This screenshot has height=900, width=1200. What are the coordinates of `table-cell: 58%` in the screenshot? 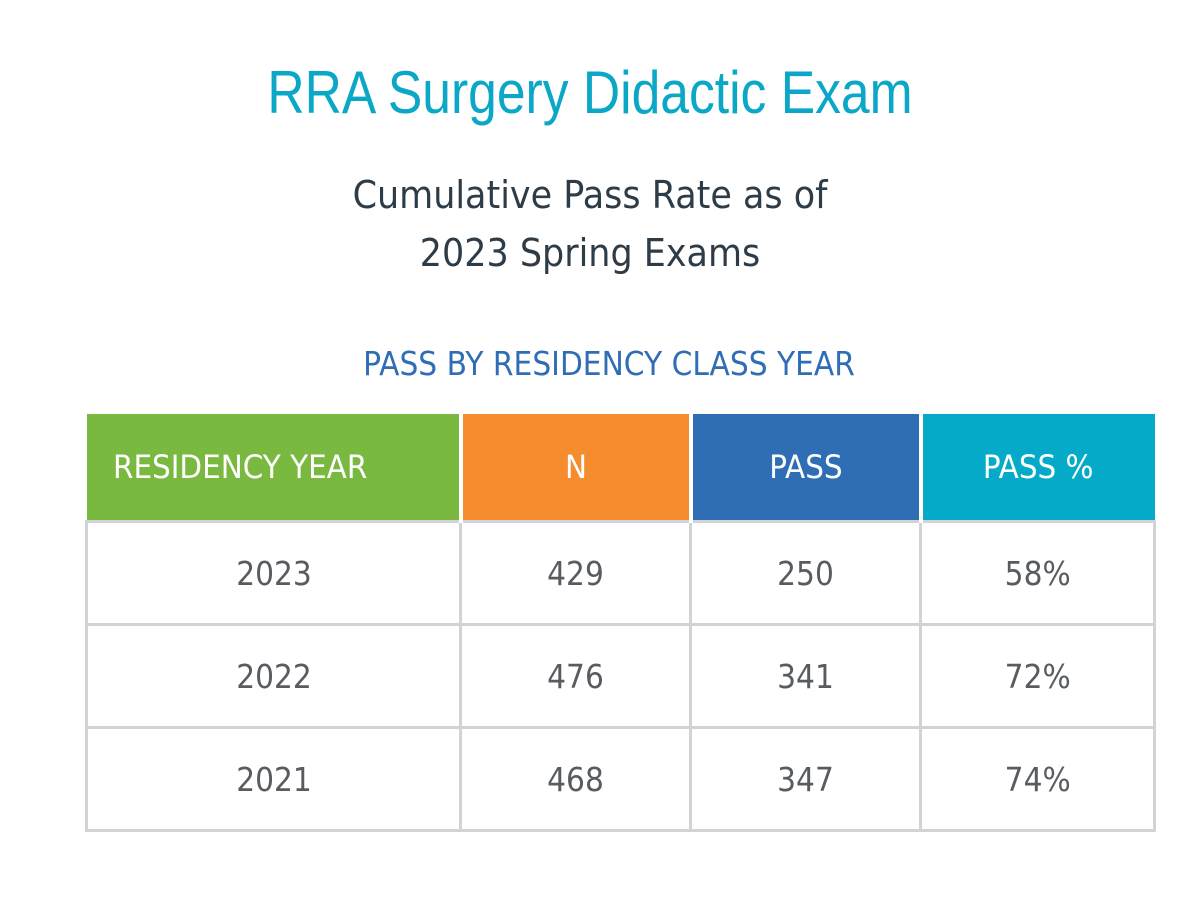 It's located at (1037, 573).